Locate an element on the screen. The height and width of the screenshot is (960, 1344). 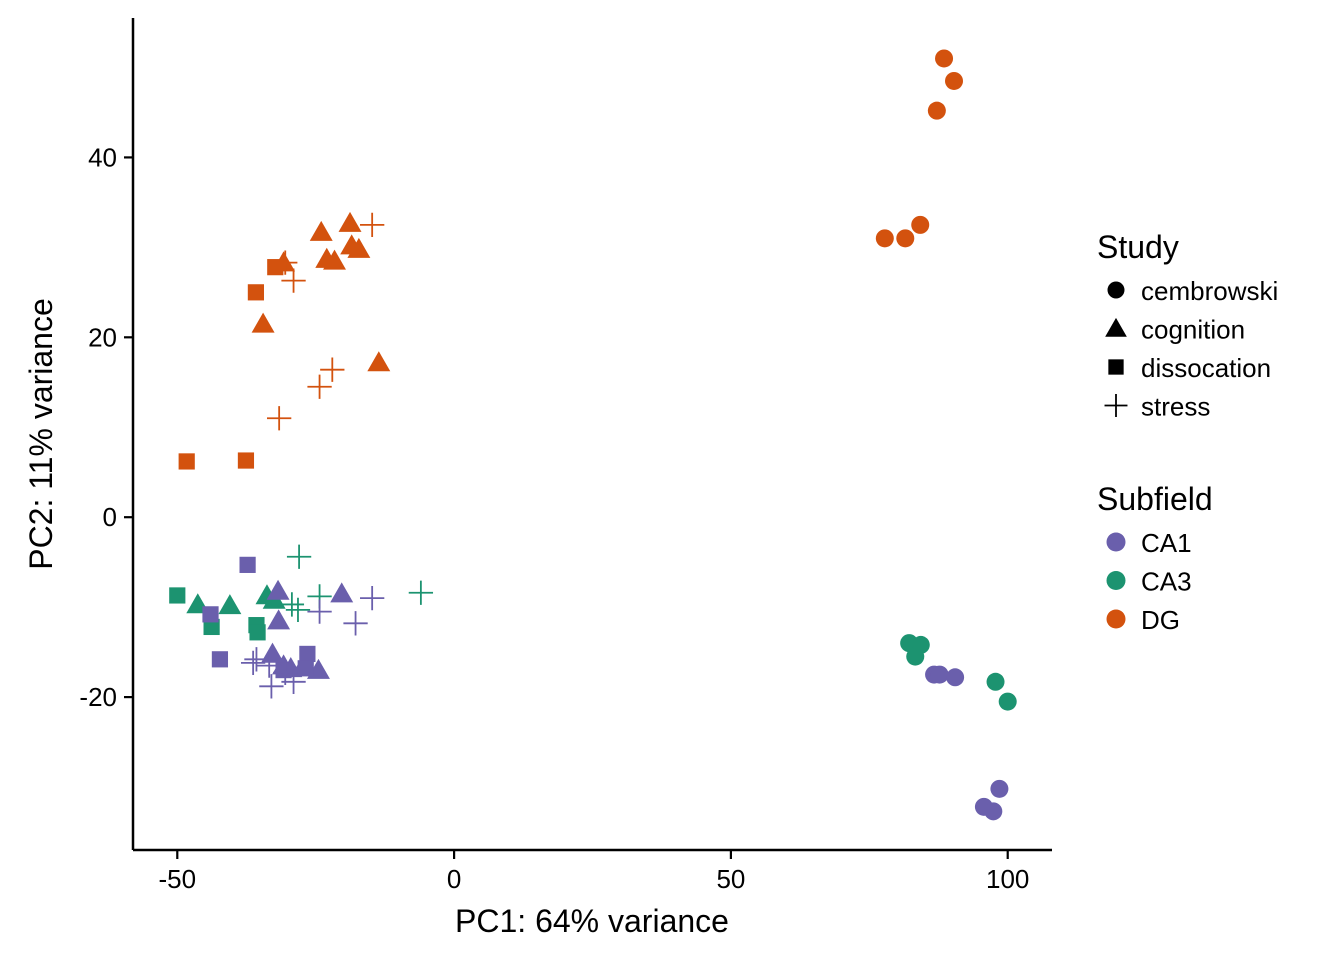
legend-shape-title: Study is located at coordinates (1138, 247).